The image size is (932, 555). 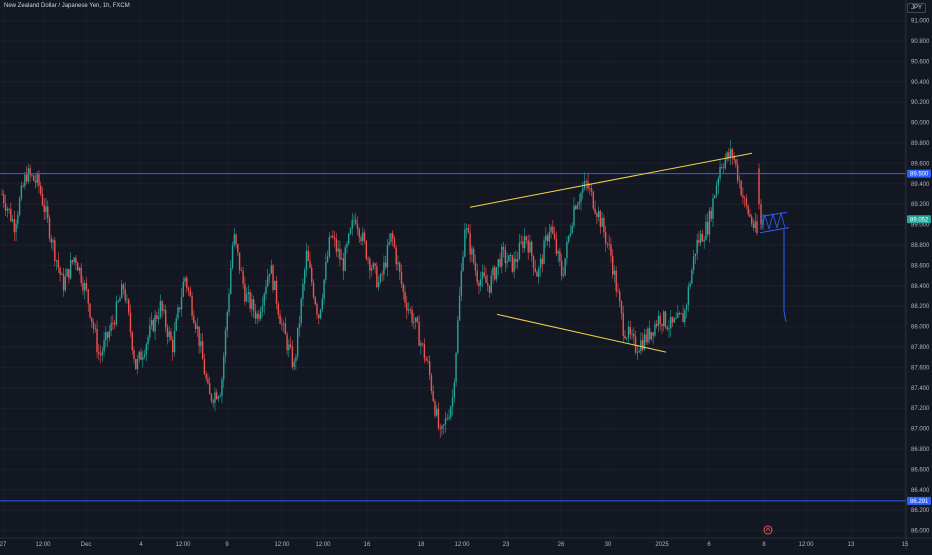 I want to click on time-tick-label: 26, so click(x=561, y=545).